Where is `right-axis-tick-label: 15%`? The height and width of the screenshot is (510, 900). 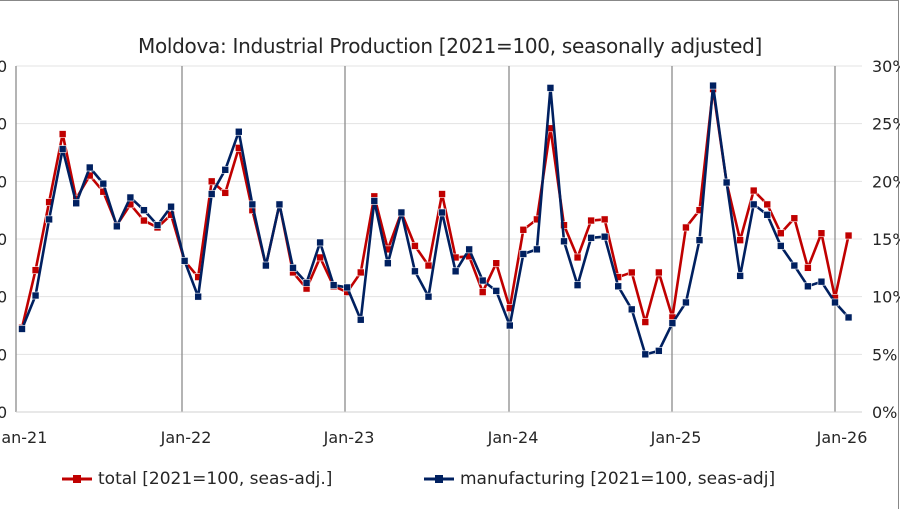
right-axis-tick-label: 15% is located at coordinates (886, 239).